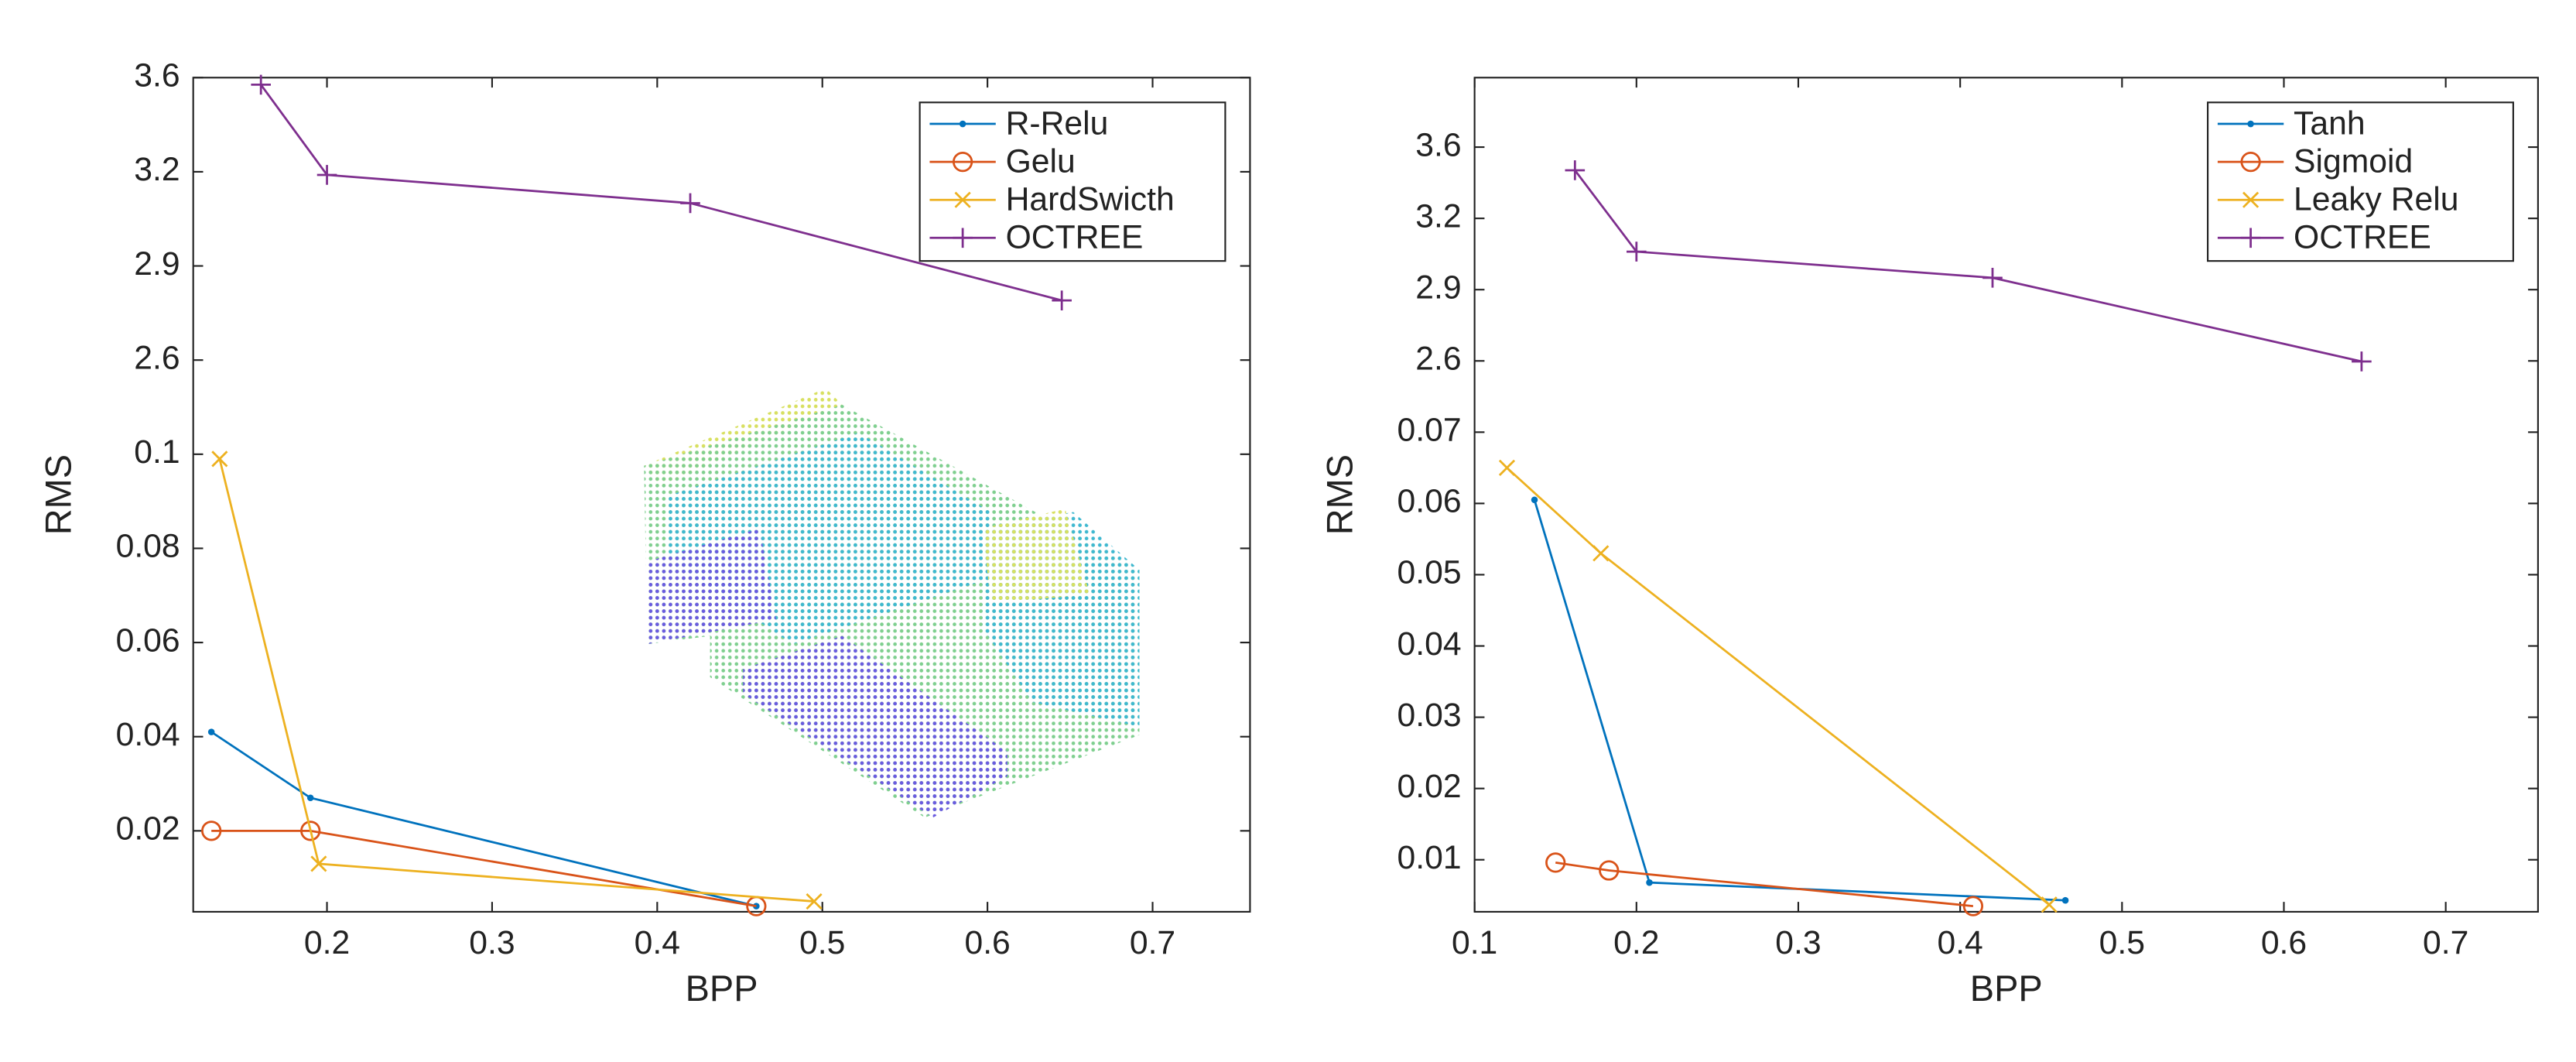 Image resolution: width=2576 pixels, height=1062 pixels. Describe the element at coordinates (1058, 123) in the screenshot. I see `legend-label: R-Relu` at that location.